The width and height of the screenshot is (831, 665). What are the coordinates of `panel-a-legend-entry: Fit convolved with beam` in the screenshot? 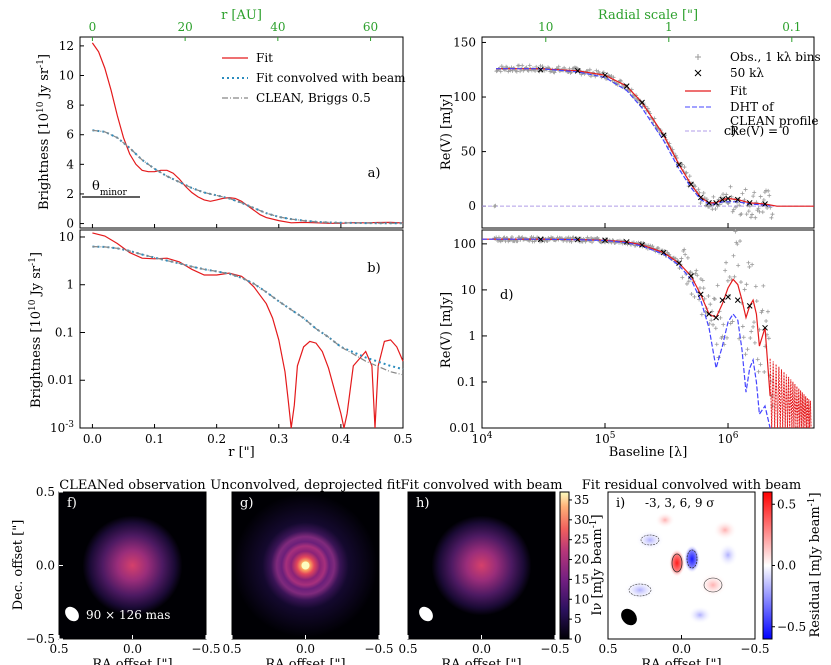 It's located at (331, 78).